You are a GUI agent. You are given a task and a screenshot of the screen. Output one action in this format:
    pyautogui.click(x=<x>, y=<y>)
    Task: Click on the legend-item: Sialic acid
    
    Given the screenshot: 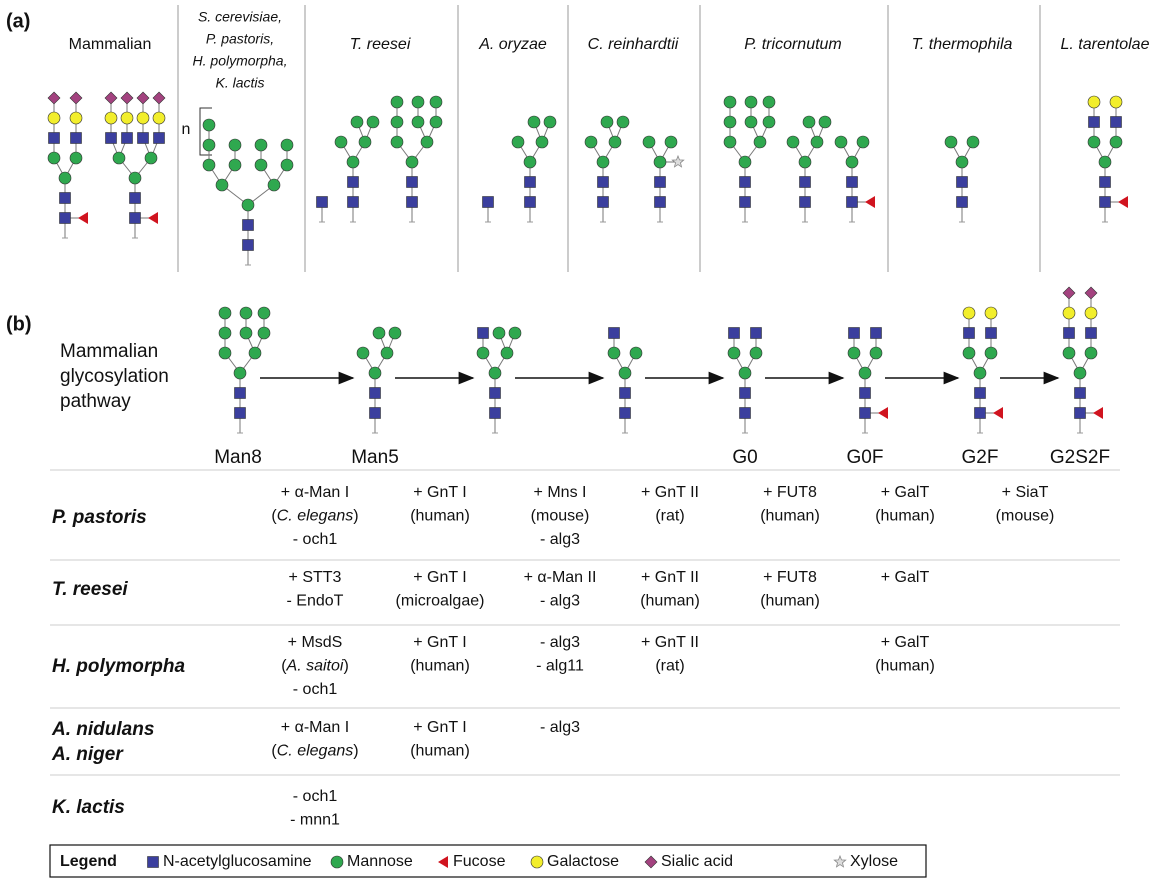 What is the action you would take?
    pyautogui.click(x=697, y=861)
    